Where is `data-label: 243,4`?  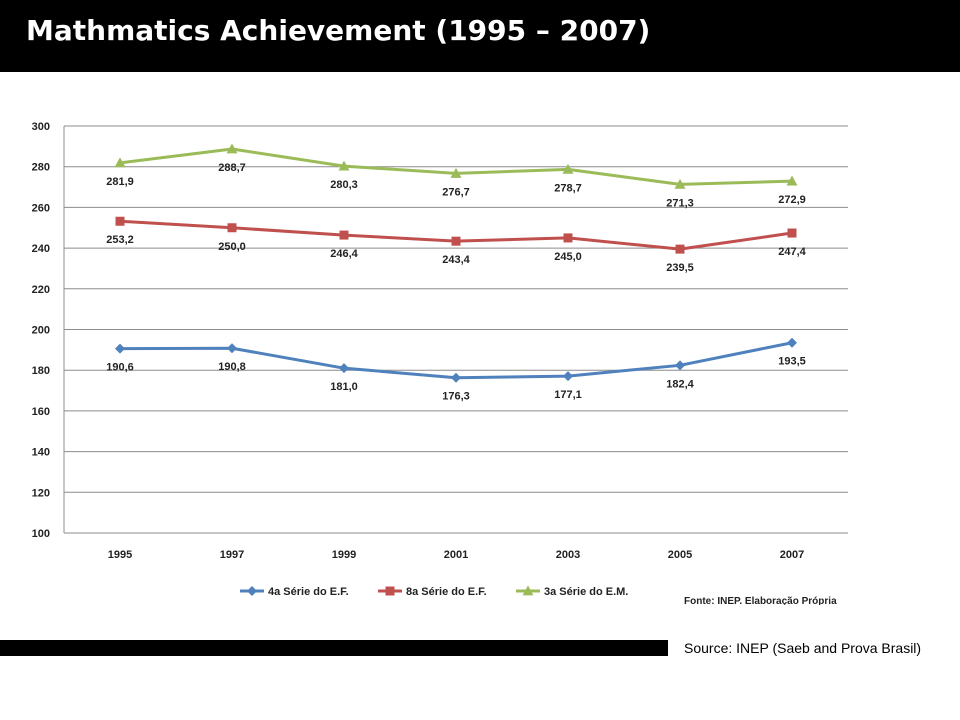
data-label: 243,4 is located at coordinates (456, 260).